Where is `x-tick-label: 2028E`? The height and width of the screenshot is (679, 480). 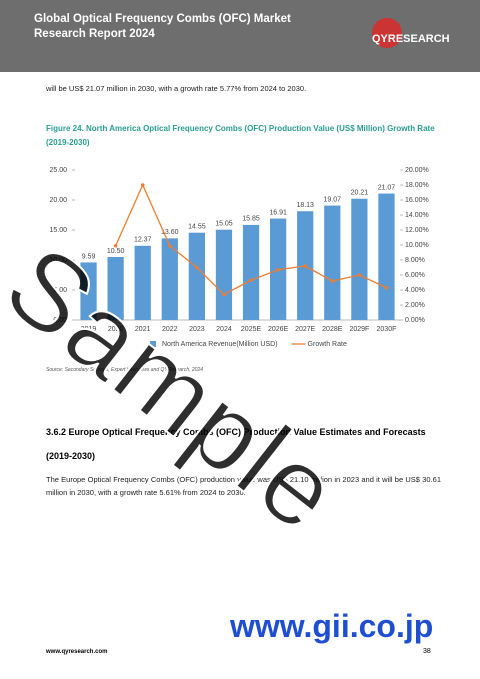 x-tick-label: 2028E is located at coordinates (332, 329).